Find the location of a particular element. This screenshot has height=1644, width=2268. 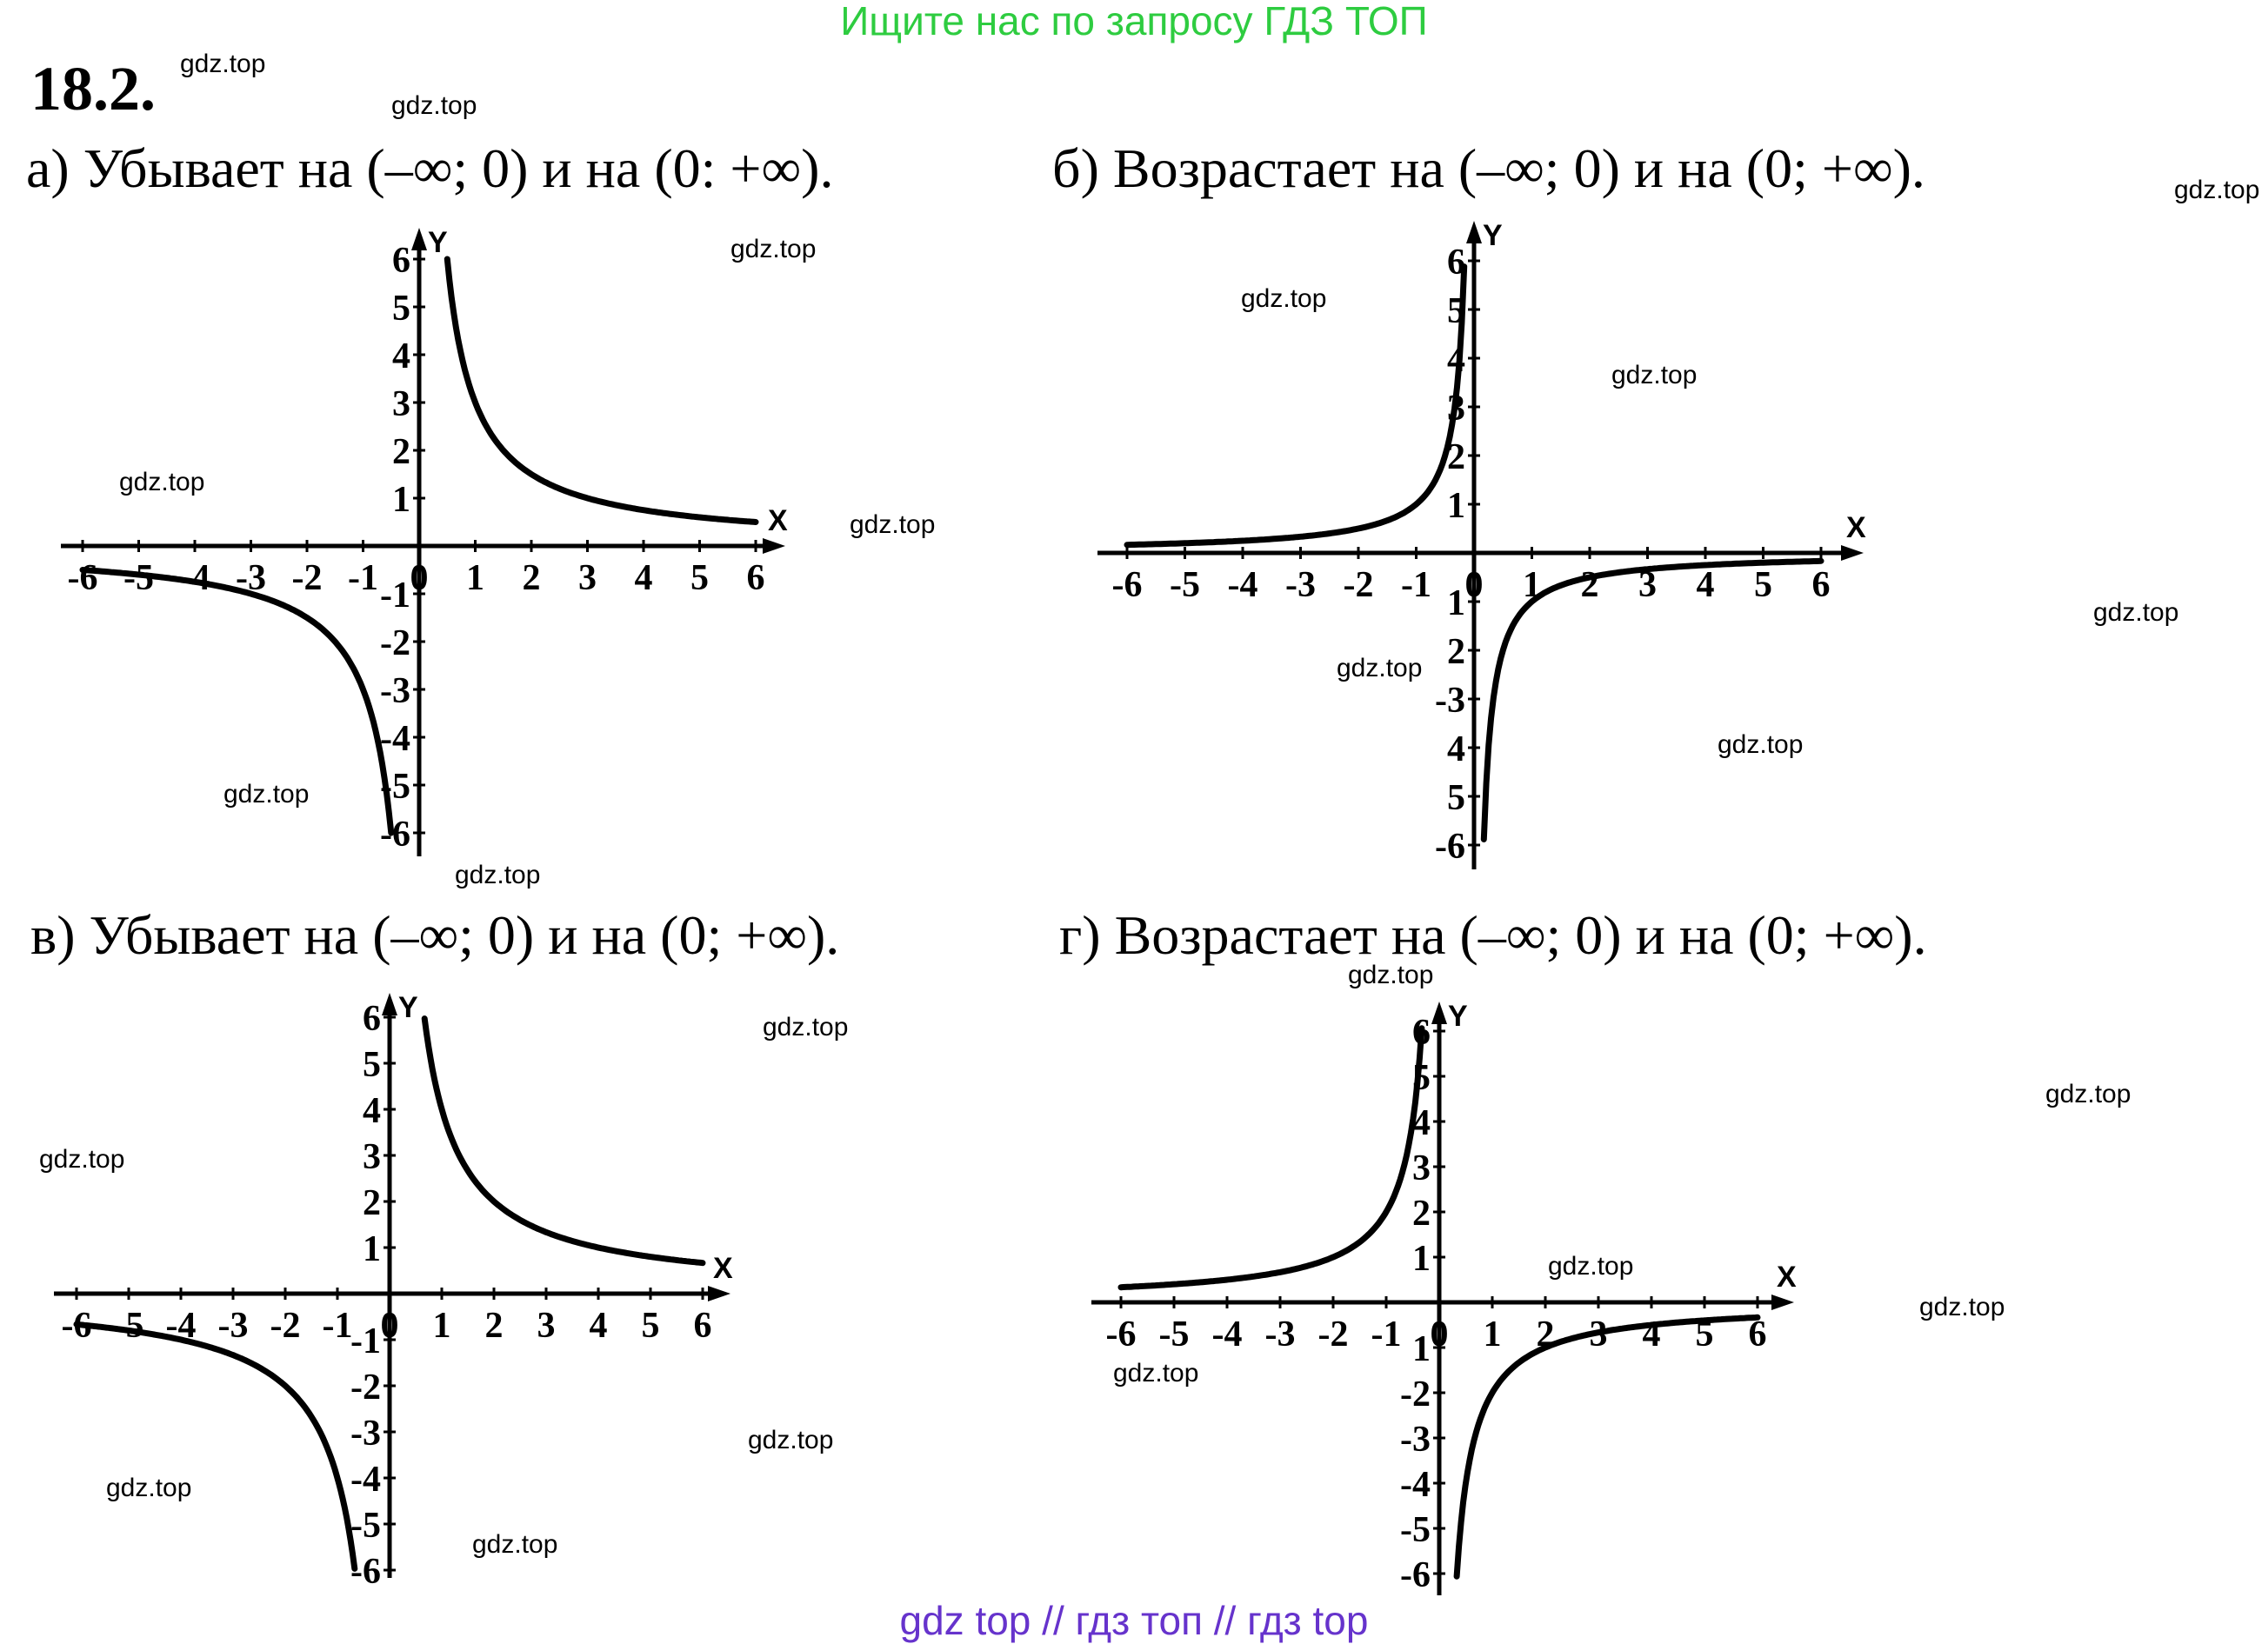

y-tick-label: -1 is located at coordinates (365, 1341).